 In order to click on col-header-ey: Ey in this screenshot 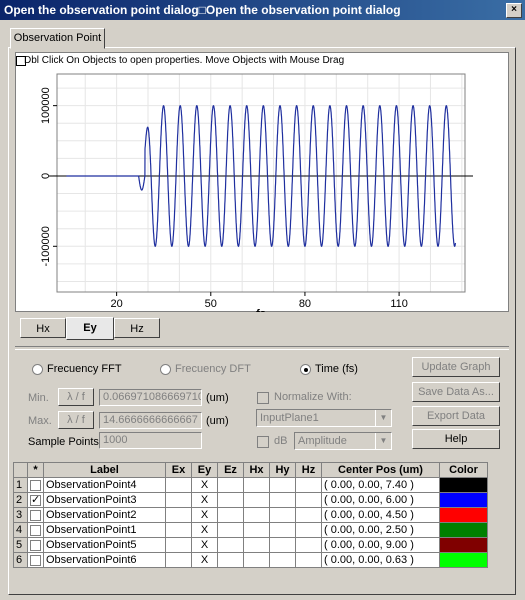, I will do `click(204, 470)`.